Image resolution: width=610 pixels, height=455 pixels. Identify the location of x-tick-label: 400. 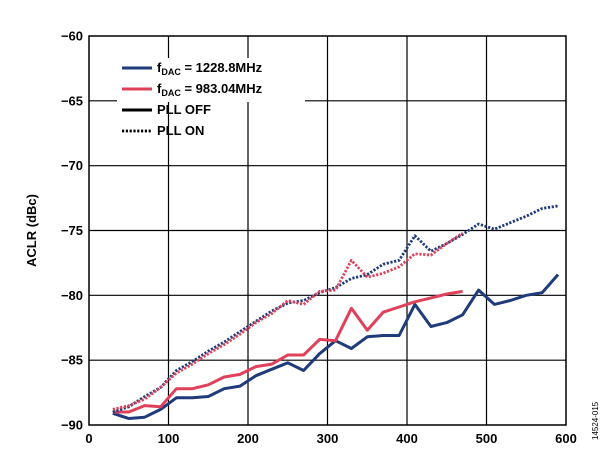
(407, 438).